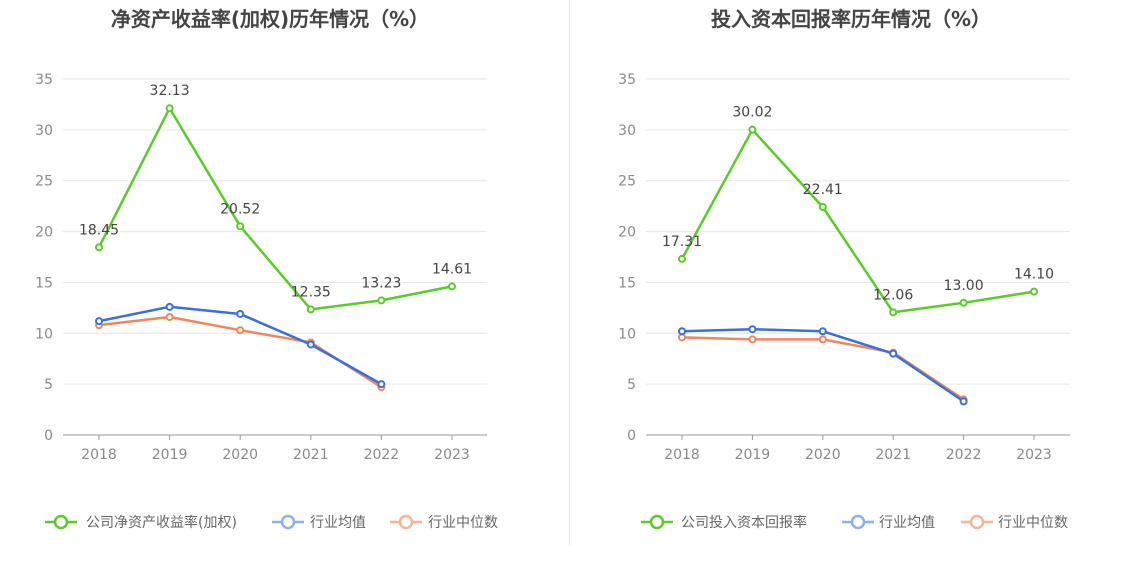 This screenshot has height=582, width=1134. Describe the element at coordinates (240, 209) in the screenshot. I see `data-label: 20.52` at that location.